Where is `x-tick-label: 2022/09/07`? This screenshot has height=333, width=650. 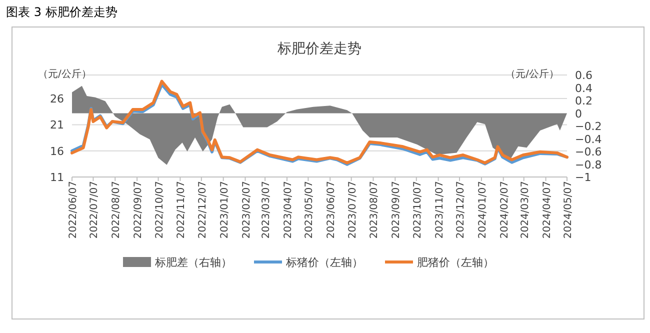
x-tick-label: 2022/09/07 is located at coordinates (138, 210).